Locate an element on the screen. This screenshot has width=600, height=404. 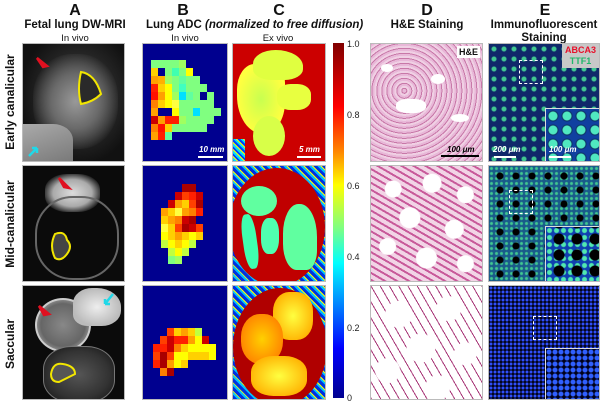
panel-letter-e: E is located at coordinates (545, 10).